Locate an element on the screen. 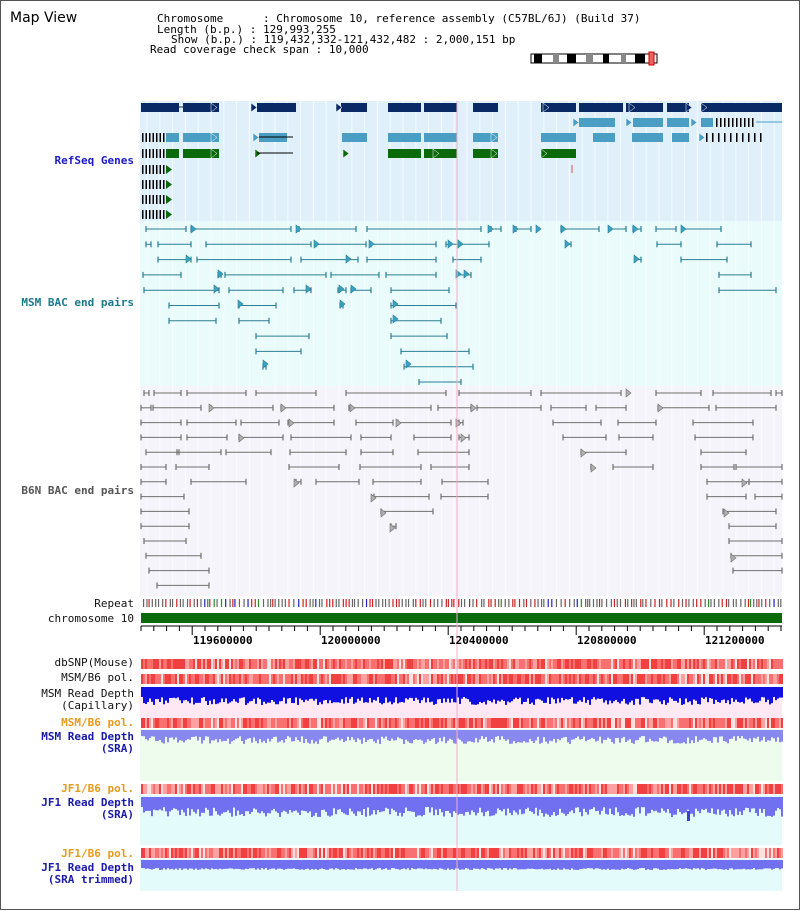  track-label-repeat: Repeat is located at coordinates (114, 603).